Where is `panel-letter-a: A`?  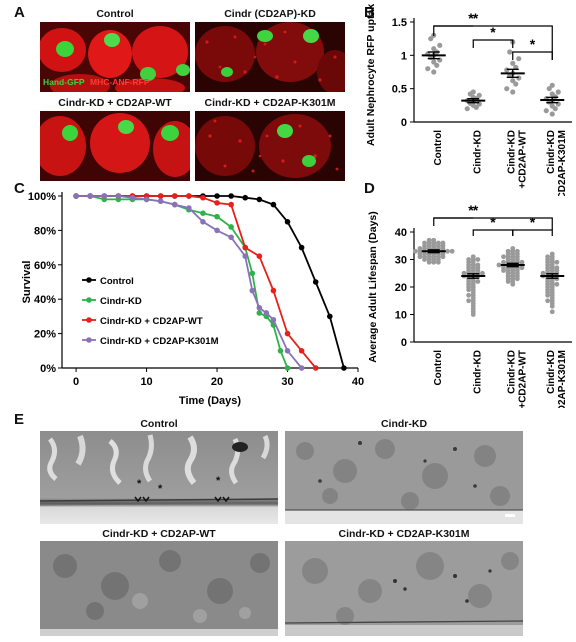 panel-letter-a: A is located at coordinates (19, 12).